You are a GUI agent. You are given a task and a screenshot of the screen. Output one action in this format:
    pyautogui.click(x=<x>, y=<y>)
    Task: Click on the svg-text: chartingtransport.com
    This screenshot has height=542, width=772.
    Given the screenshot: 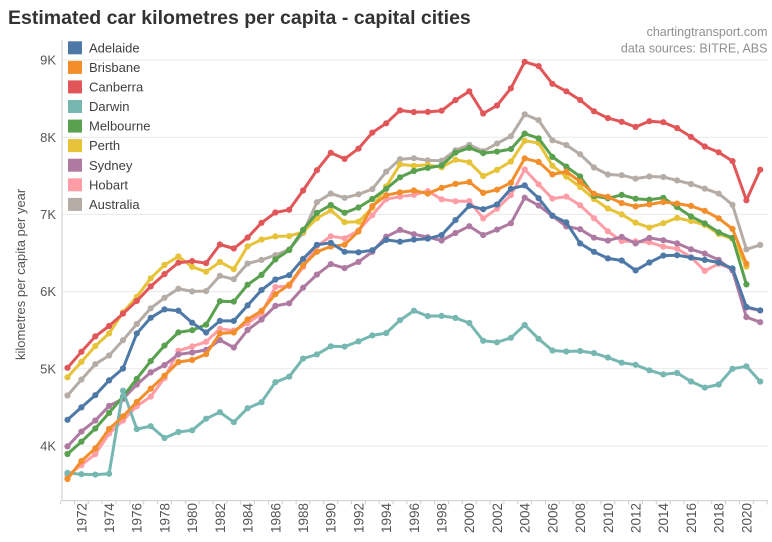 What is the action you would take?
    pyautogui.click(x=707, y=32)
    